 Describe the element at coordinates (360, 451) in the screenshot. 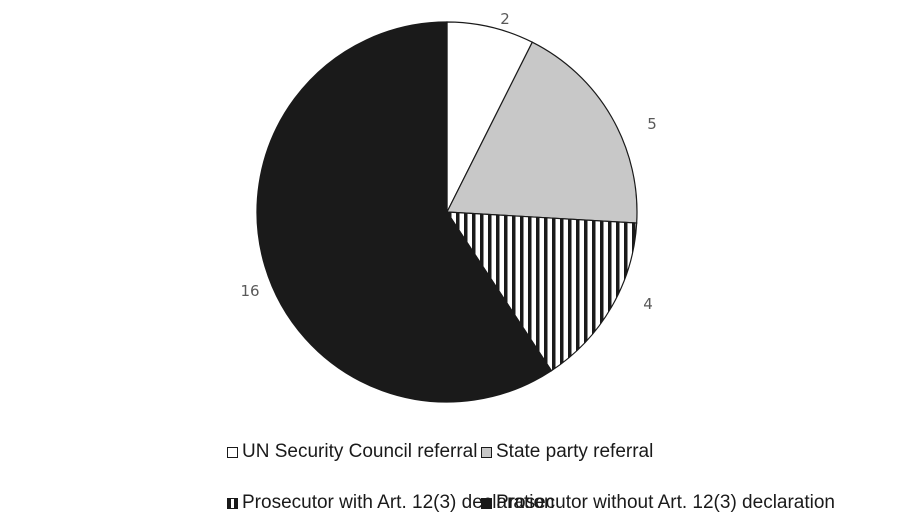

I see `legend-label: UN Security Council referral` at that location.